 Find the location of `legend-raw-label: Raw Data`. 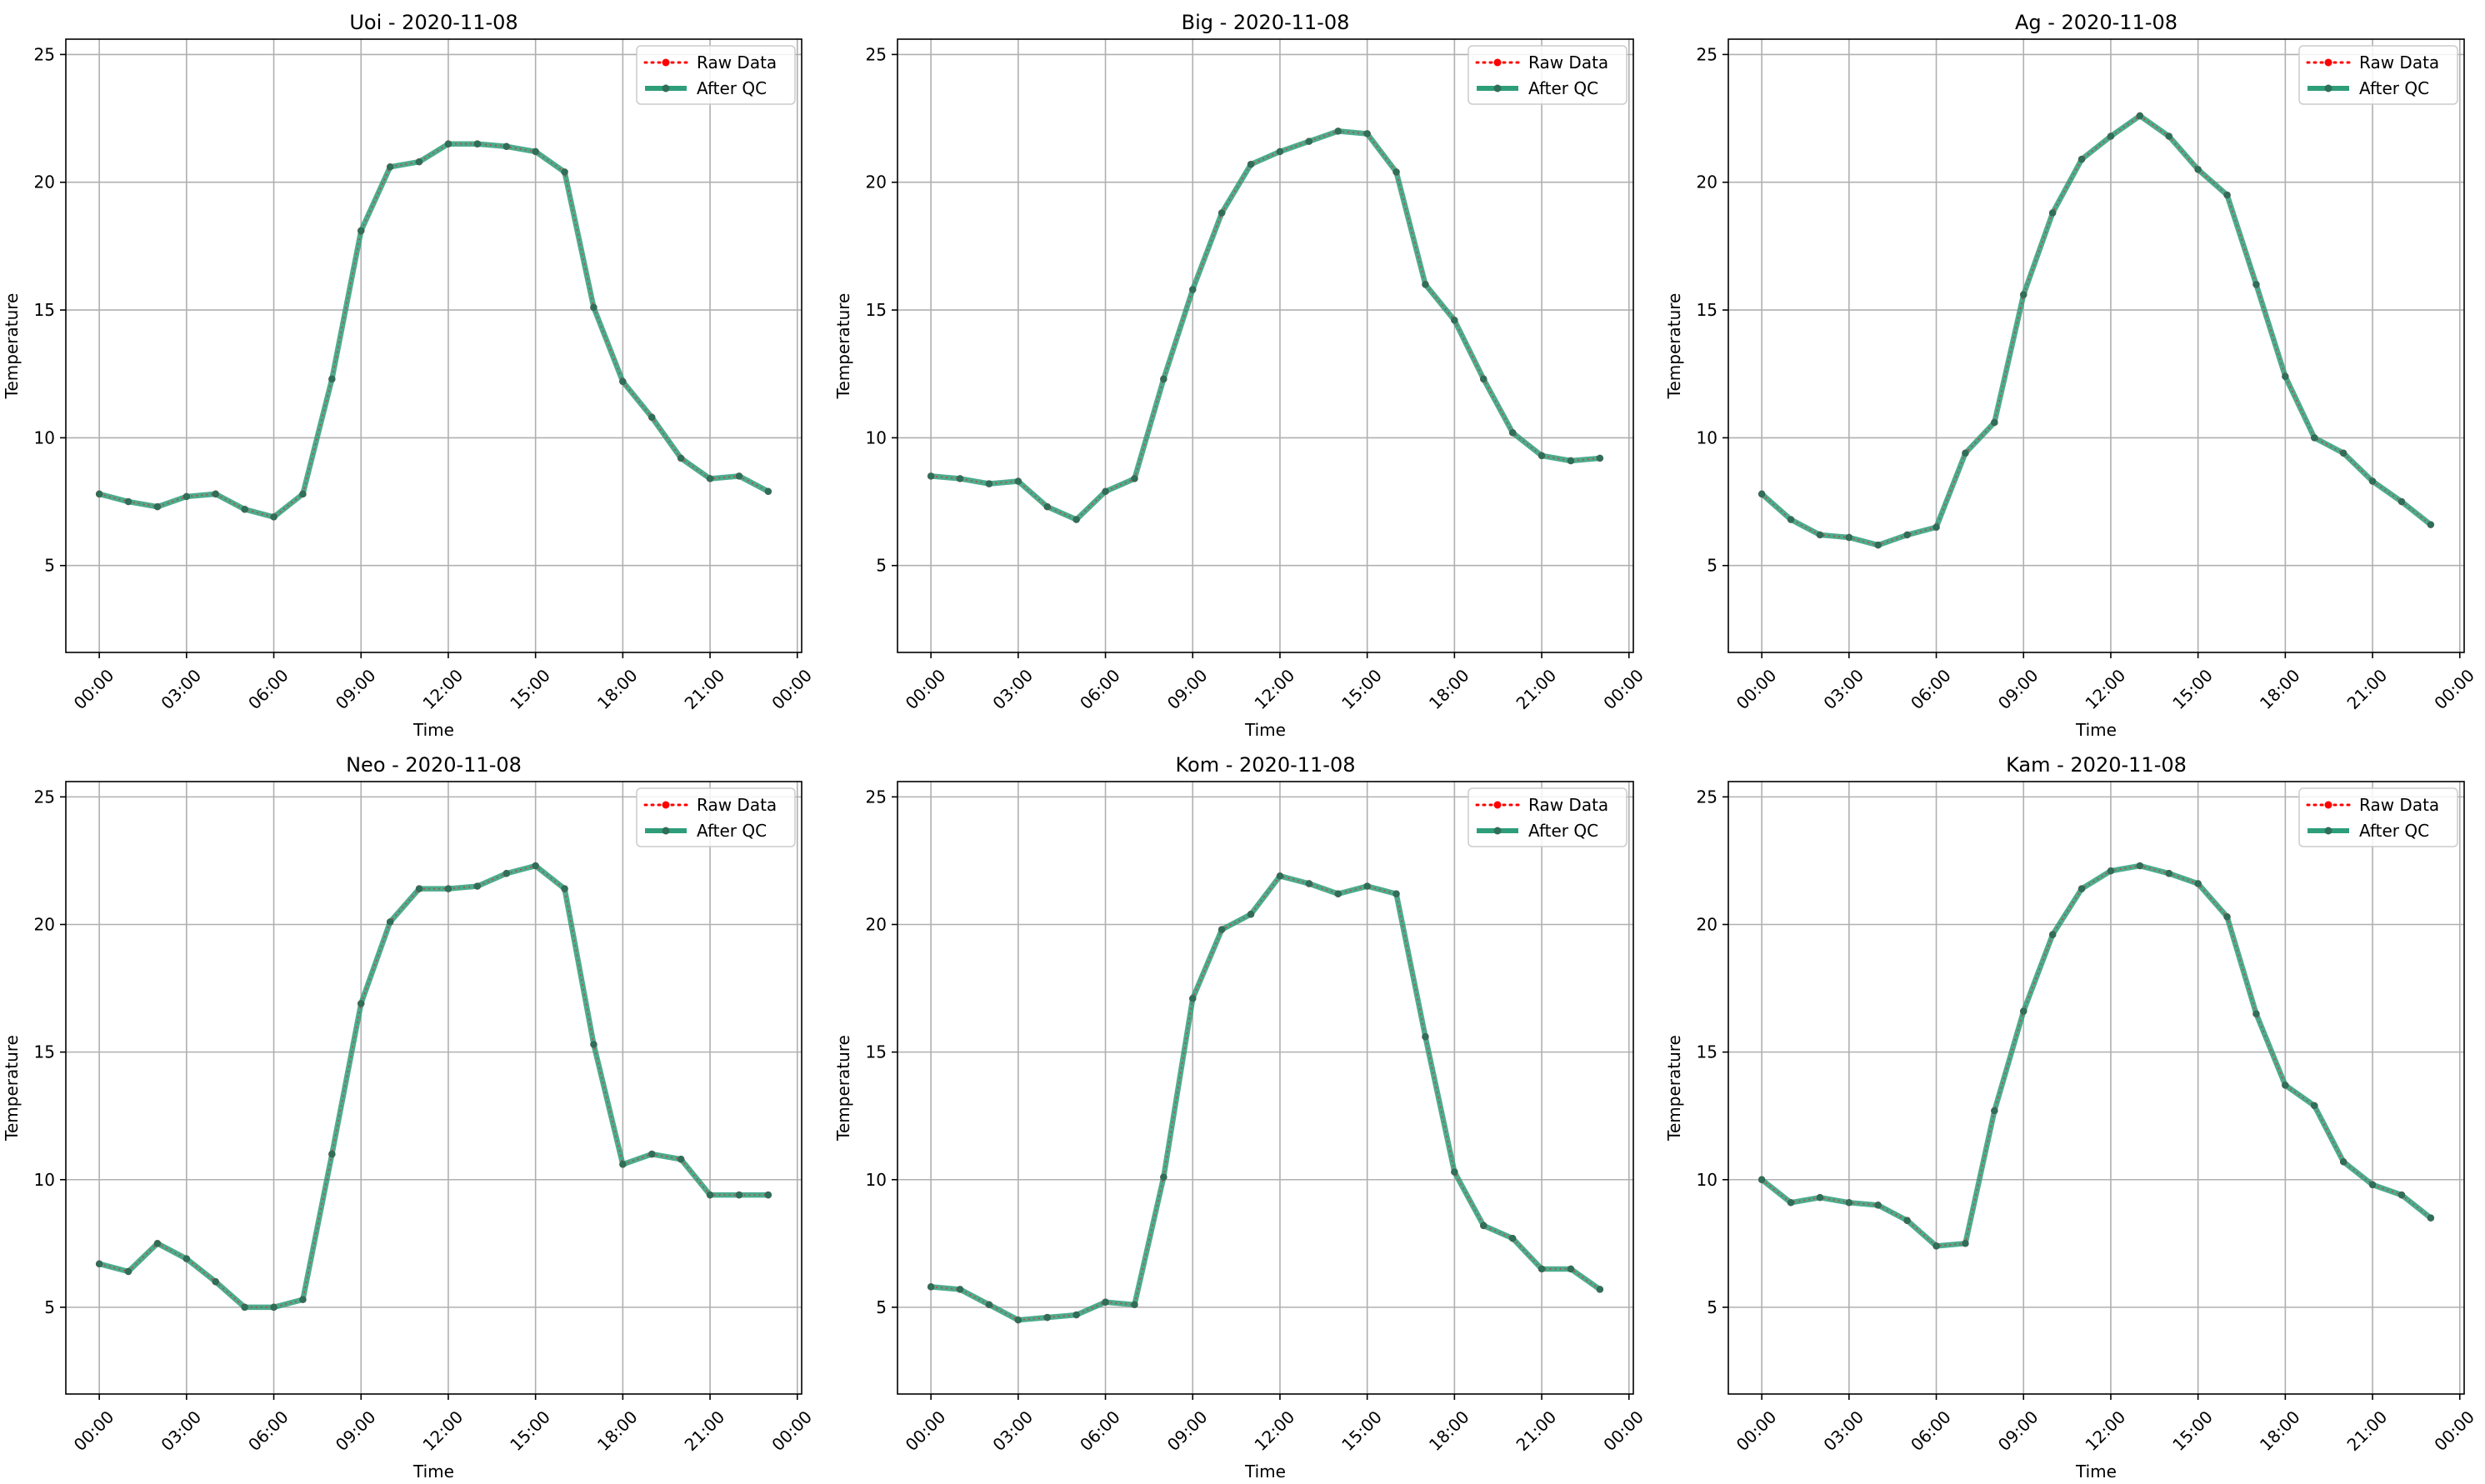

legend-raw-label: Raw Data is located at coordinates (2399, 805).